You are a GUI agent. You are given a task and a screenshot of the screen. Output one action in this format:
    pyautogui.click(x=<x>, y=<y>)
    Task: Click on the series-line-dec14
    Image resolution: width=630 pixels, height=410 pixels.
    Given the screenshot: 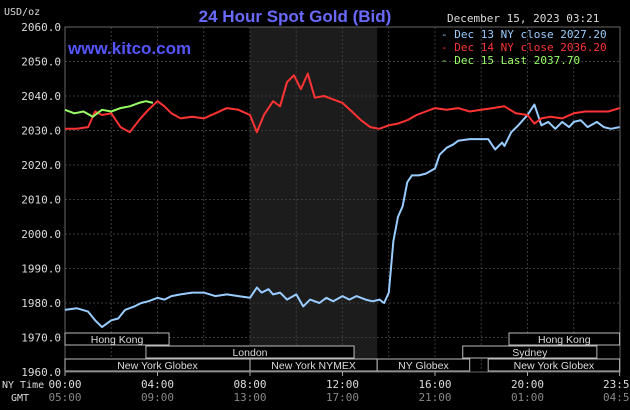 What is the action you would take?
    pyautogui.click(x=342, y=103)
    